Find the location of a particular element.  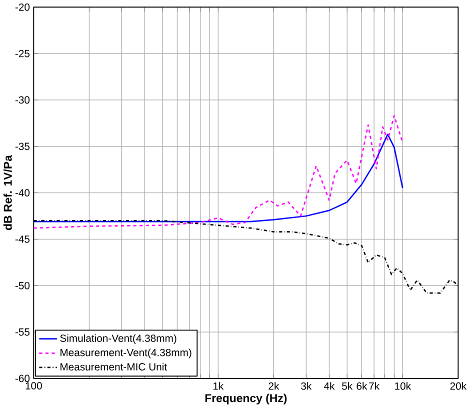

y-tick-label: -35 is located at coordinates (22, 146).